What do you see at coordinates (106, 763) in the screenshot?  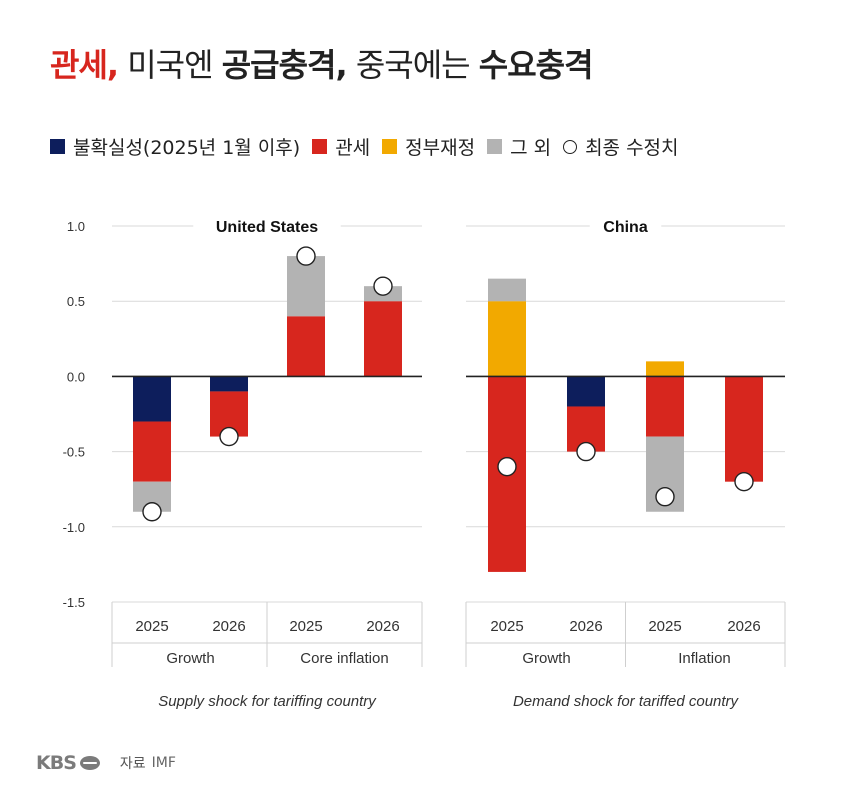 I see `footer: KBS 자료 IMF` at bounding box center [106, 763].